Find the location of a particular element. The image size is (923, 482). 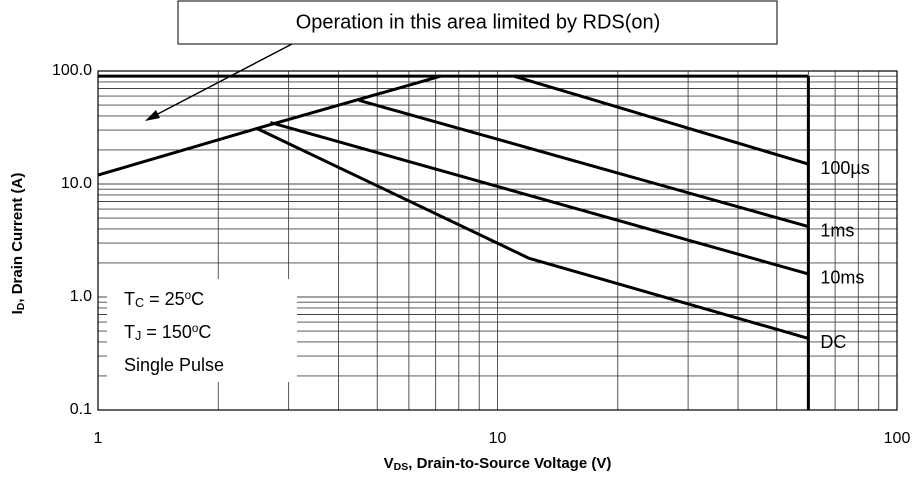

y-tick-label: 10.0 is located at coordinates (76, 183).